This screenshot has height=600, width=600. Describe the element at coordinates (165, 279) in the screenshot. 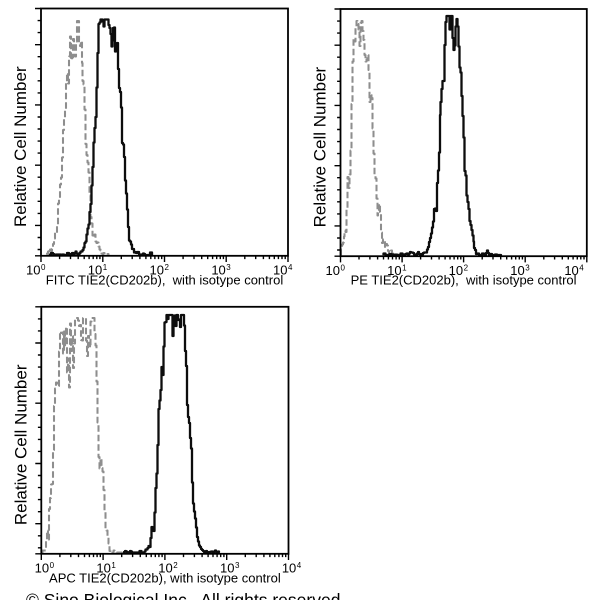

I see `svg-text:FITC TIE2(CD202b), with isoty: FITC TIE2(CD202b), with isotype control` at that location.